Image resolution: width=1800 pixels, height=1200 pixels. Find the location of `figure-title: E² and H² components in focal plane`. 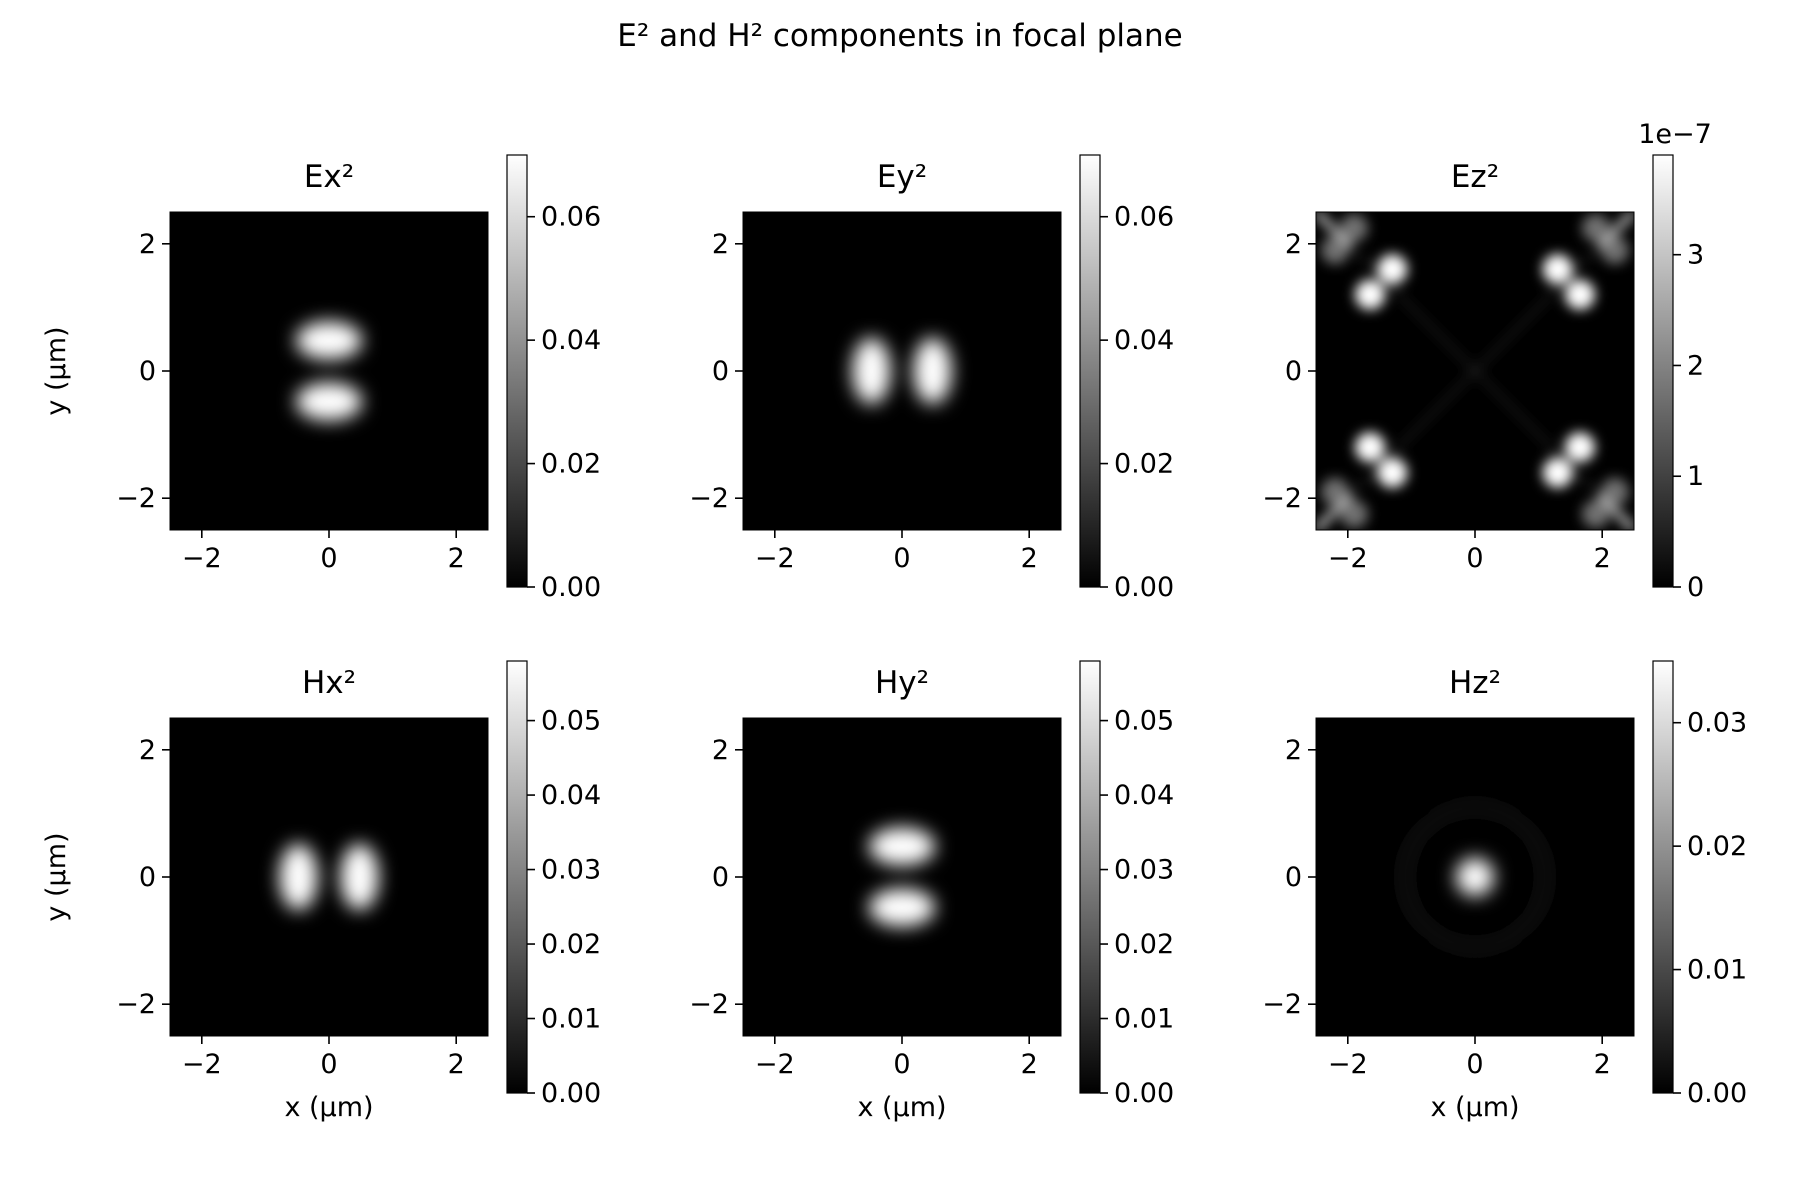

figure-title: E² and H² components in focal plane is located at coordinates (900, 36).